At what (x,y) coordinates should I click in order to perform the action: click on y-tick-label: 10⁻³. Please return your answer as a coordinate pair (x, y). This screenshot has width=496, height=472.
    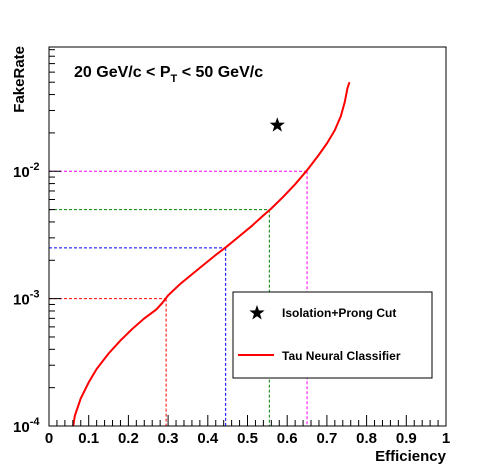
    Looking at the image, I should click on (26, 299).